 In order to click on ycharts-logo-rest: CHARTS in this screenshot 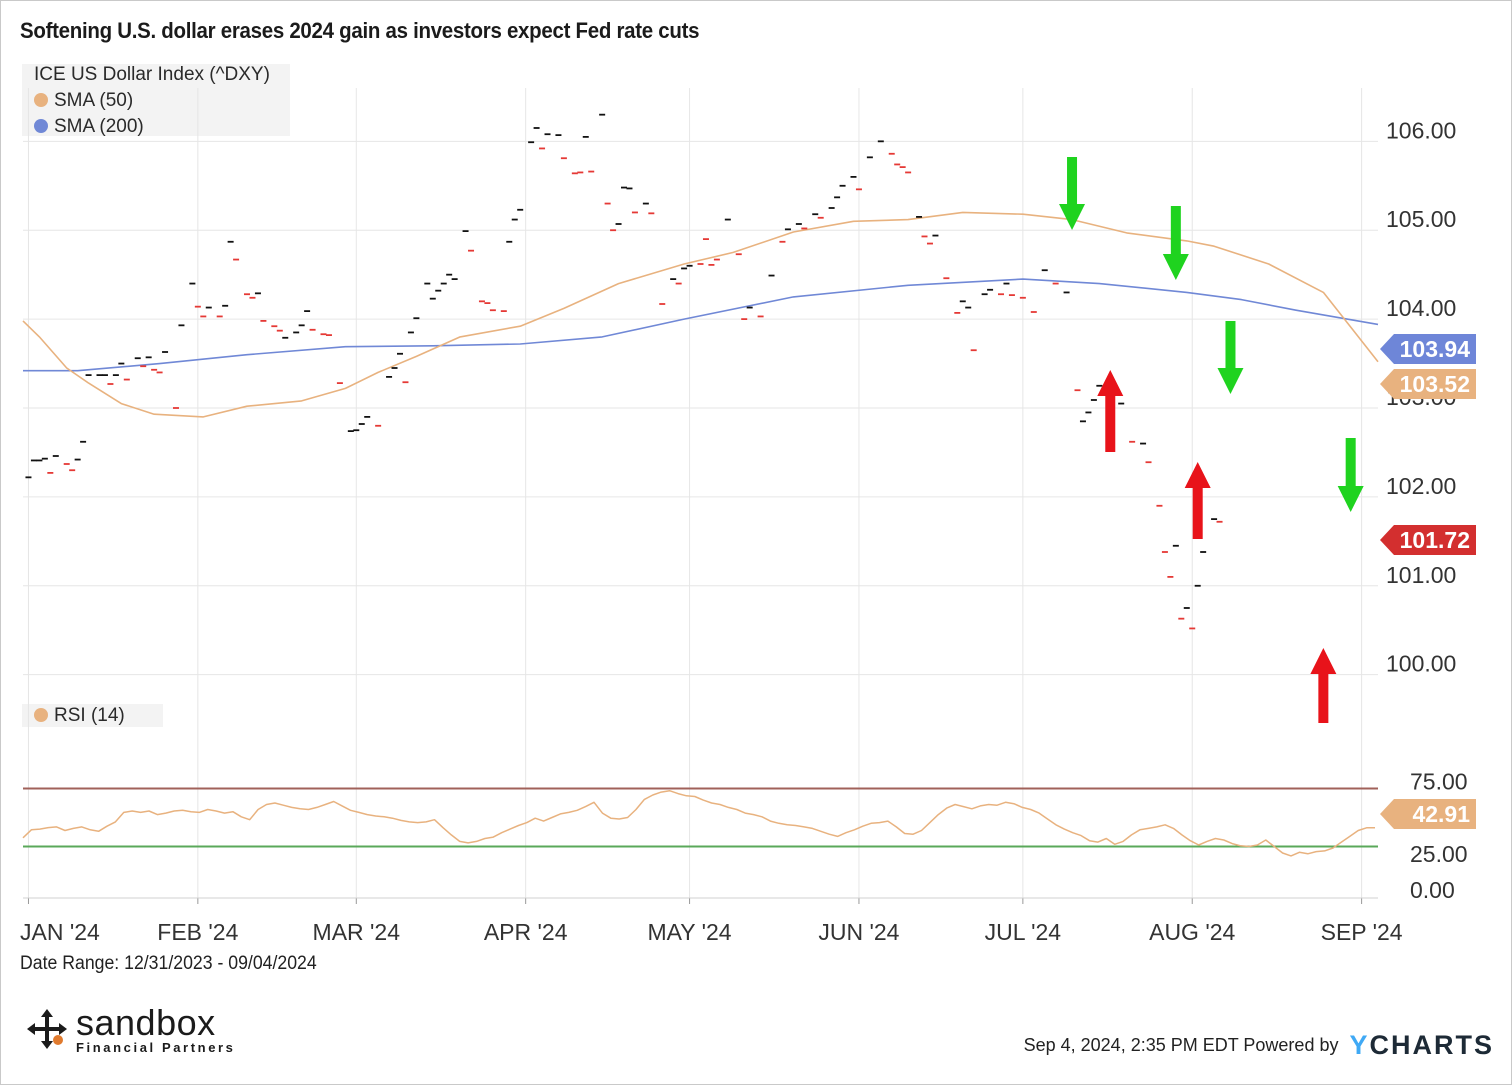, I will do `click(1431, 1045)`.